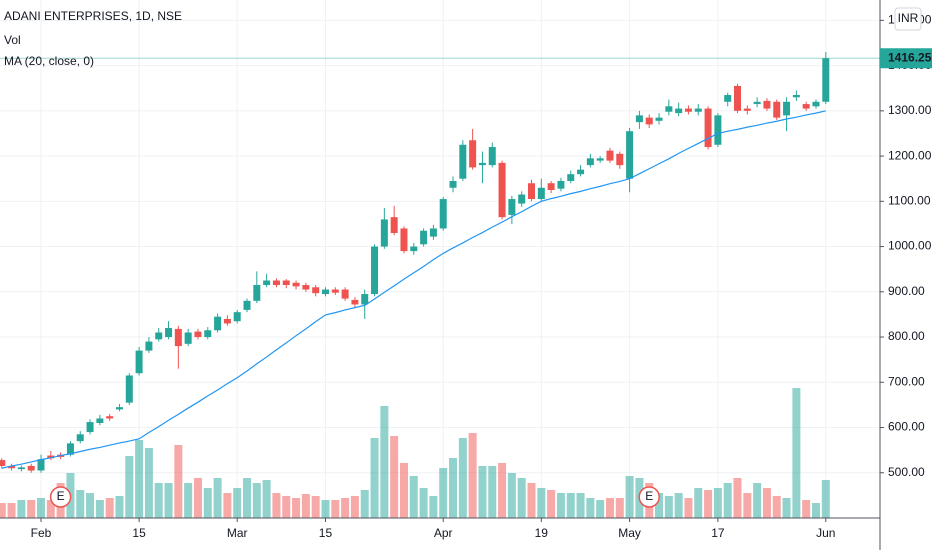 The height and width of the screenshot is (550, 932). What do you see at coordinates (910, 57) in the screenshot?
I see `last-price-label: 1416.25` at bounding box center [910, 57].